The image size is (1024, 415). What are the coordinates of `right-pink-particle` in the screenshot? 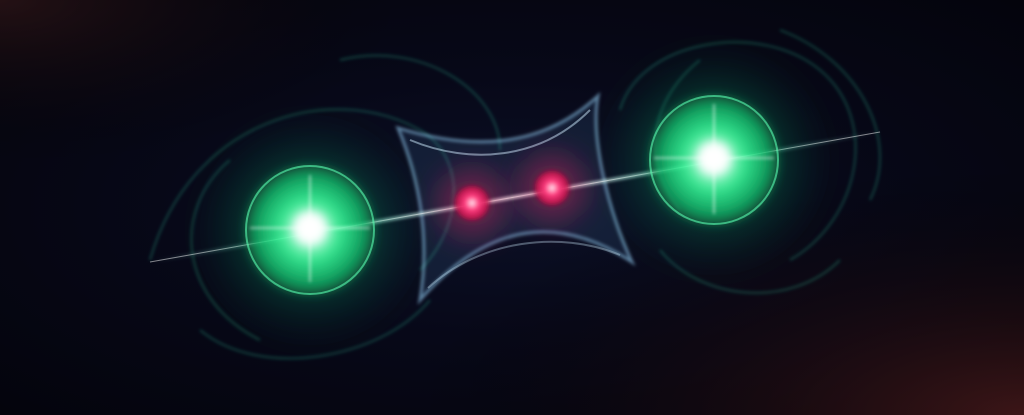 It's located at (552, 188).